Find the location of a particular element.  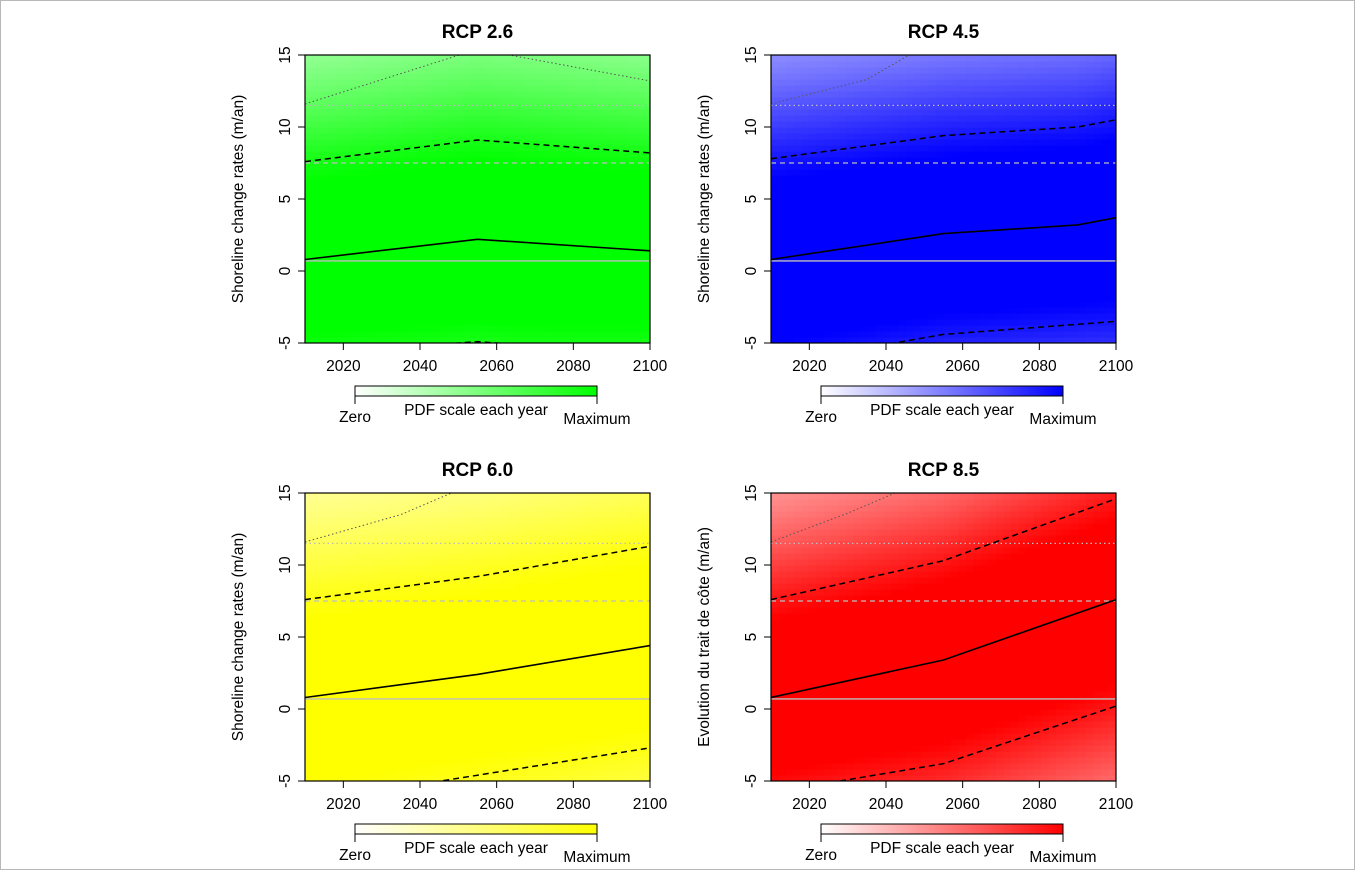

heatmap is located at coordinates (943, 199).